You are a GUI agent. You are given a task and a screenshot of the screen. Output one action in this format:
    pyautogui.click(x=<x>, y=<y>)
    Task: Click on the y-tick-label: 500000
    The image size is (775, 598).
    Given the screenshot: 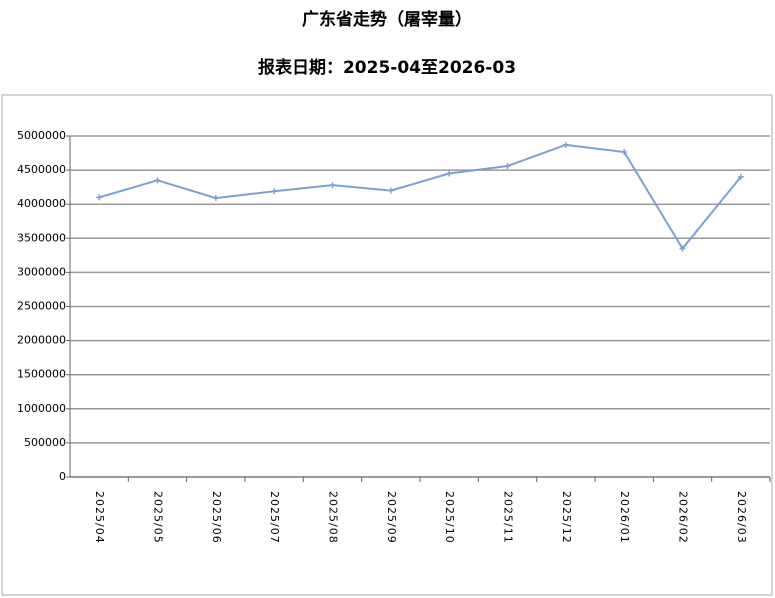 What is the action you would take?
    pyautogui.click(x=45, y=442)
    